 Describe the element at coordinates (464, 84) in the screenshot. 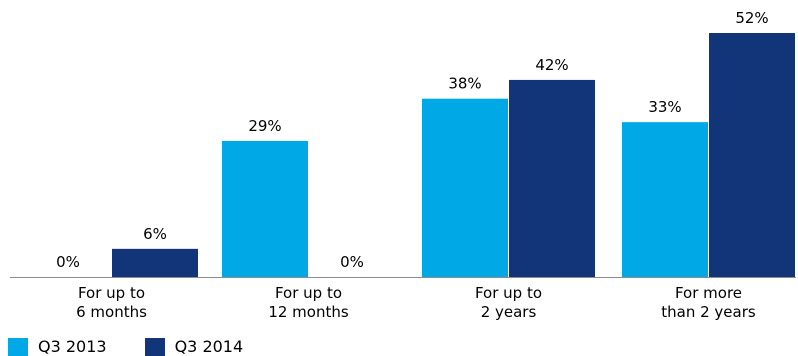

I see `data-label: 38%` at that location.